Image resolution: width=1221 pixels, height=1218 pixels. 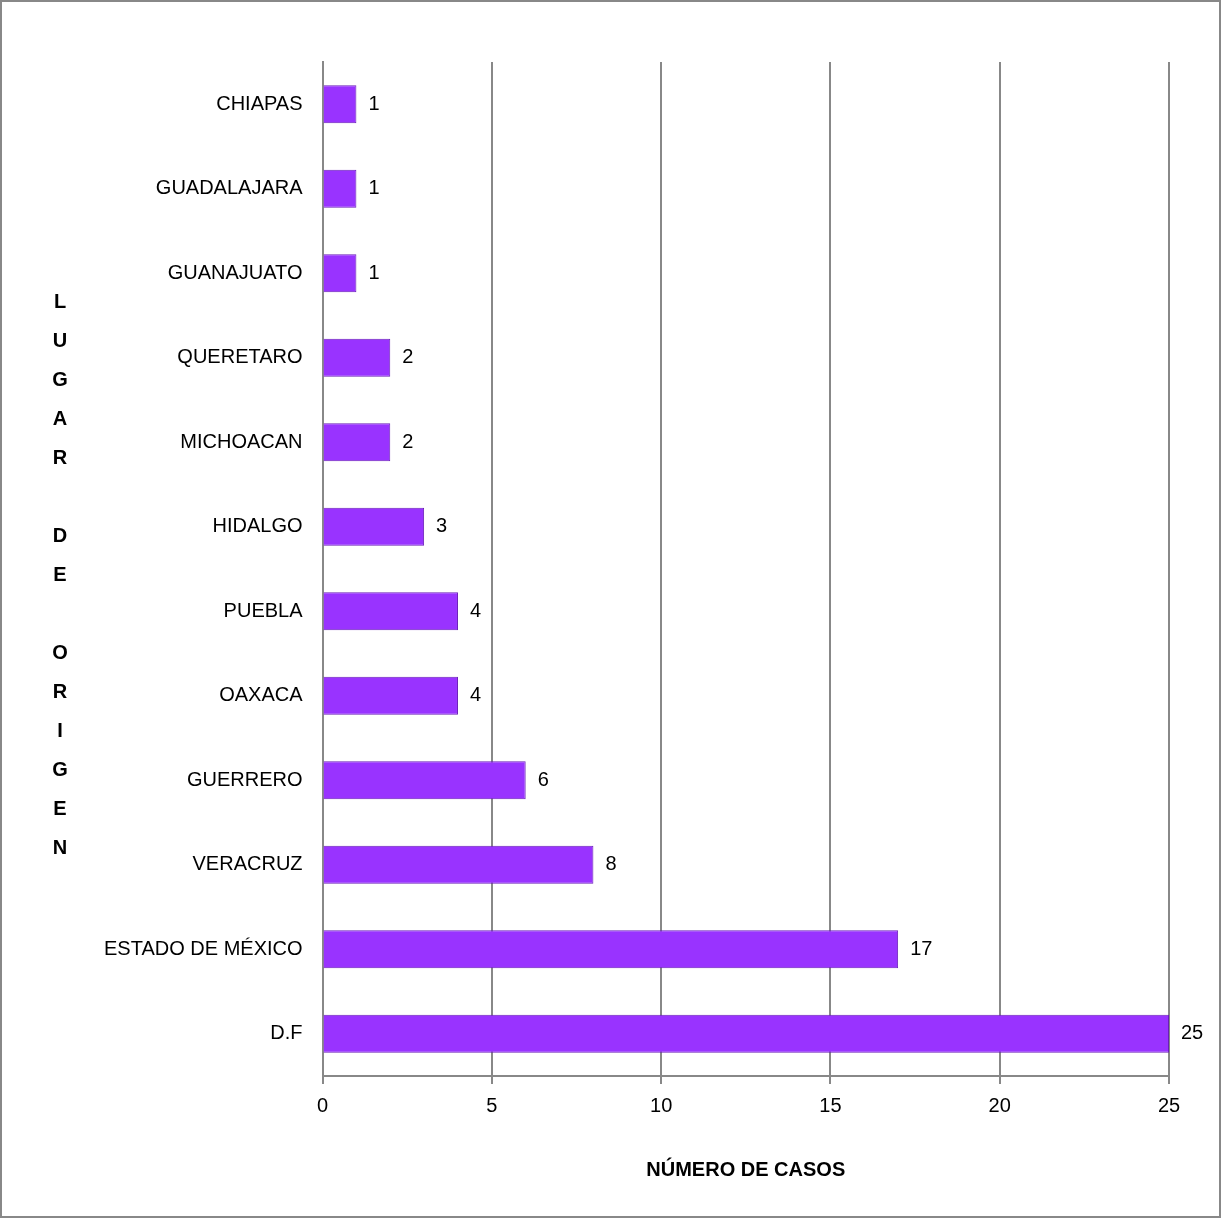 I want to click on x-tick-label: 5, so click(x=492, y=1104).